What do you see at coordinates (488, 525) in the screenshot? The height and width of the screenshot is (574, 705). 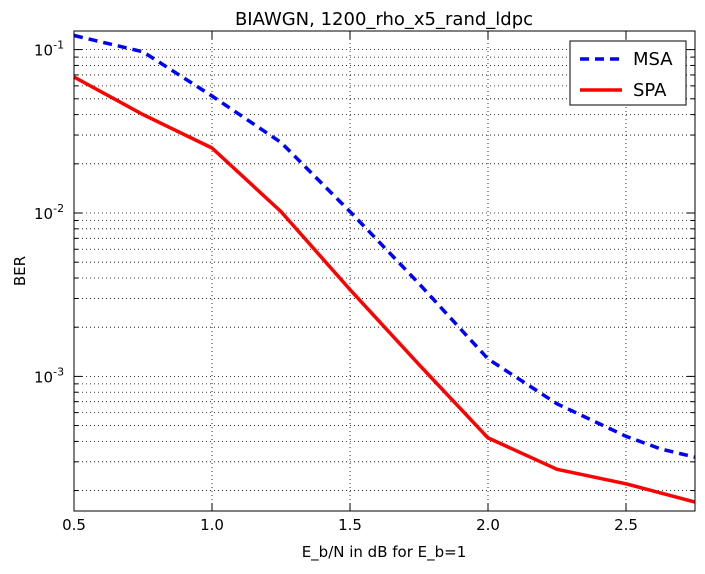 I see `x-tick-label: 2.0` at bounding box center [488, 525].